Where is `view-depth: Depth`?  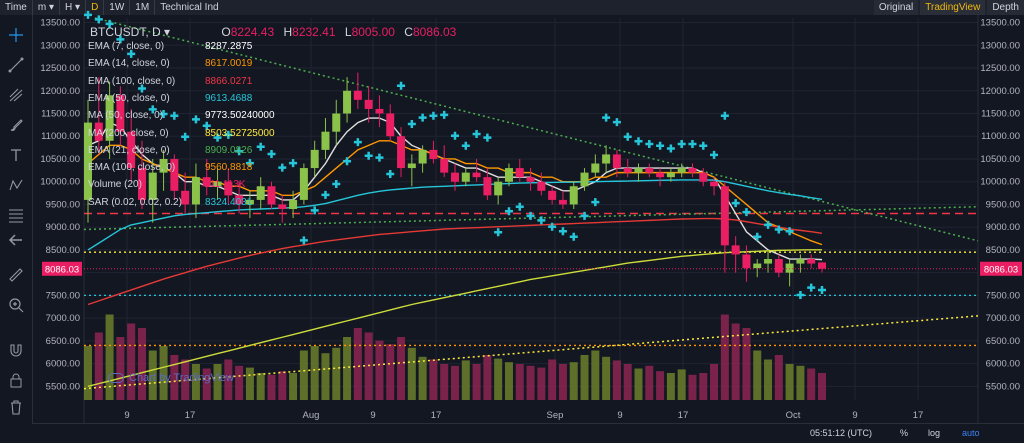
view-depth: Depth is located at coordinates (1005, 7).